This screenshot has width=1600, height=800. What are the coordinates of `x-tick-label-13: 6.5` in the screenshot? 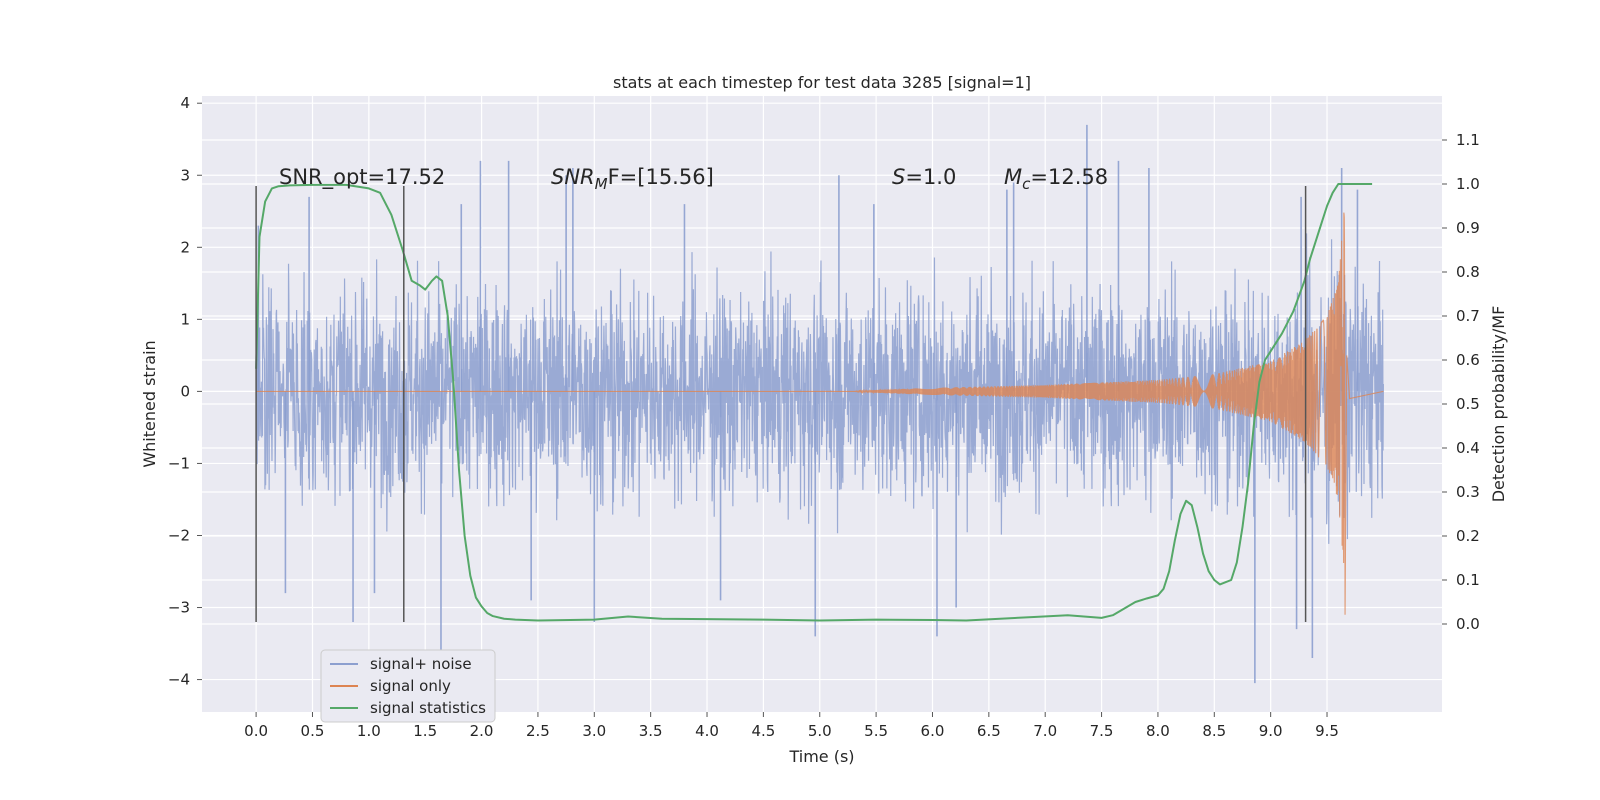 It's located at (989, 731).